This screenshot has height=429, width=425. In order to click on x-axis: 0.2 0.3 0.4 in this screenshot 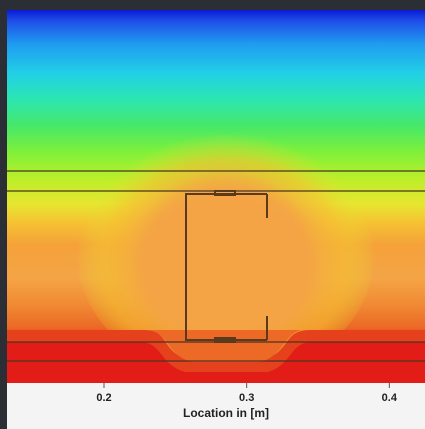, I will do `click(247, 393)`.